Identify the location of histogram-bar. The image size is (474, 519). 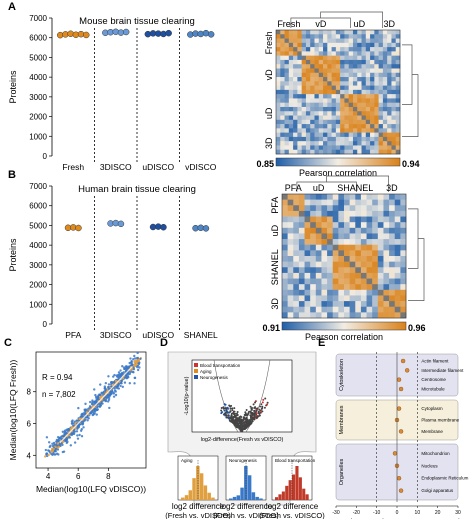
(186, 497).